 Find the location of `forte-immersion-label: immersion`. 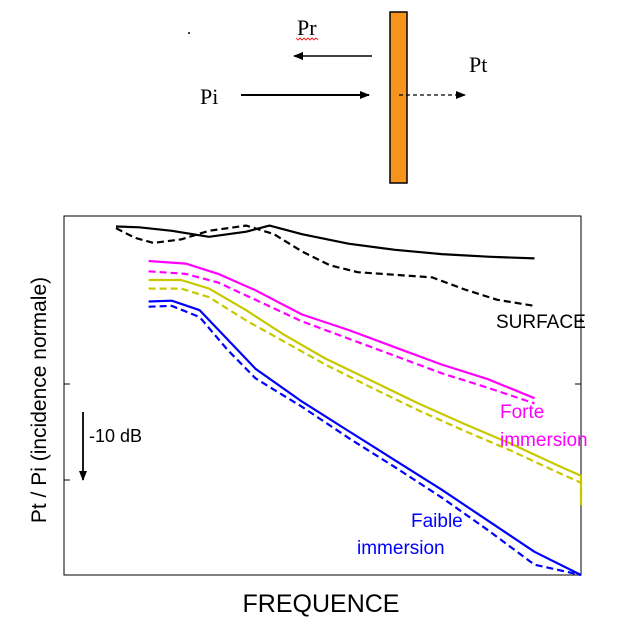

forte-immersion-label: immersion is located at coordinates (544, 440).